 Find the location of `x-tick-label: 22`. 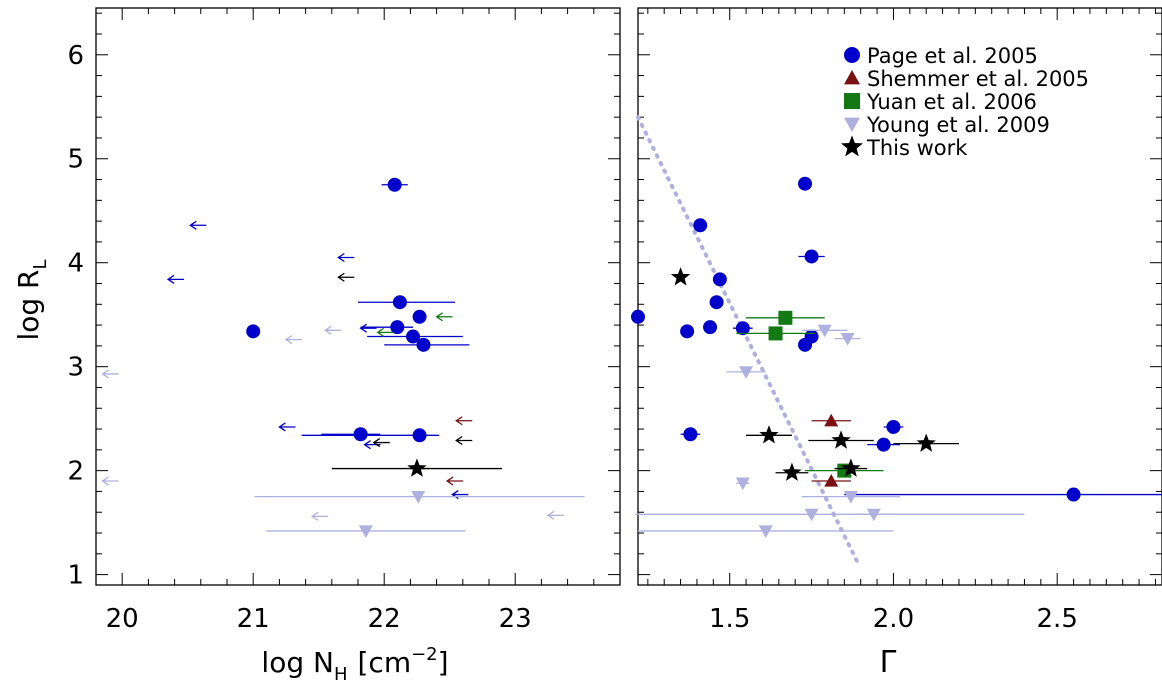

x-tick-label: 22 is located at coordinates (384, 619).